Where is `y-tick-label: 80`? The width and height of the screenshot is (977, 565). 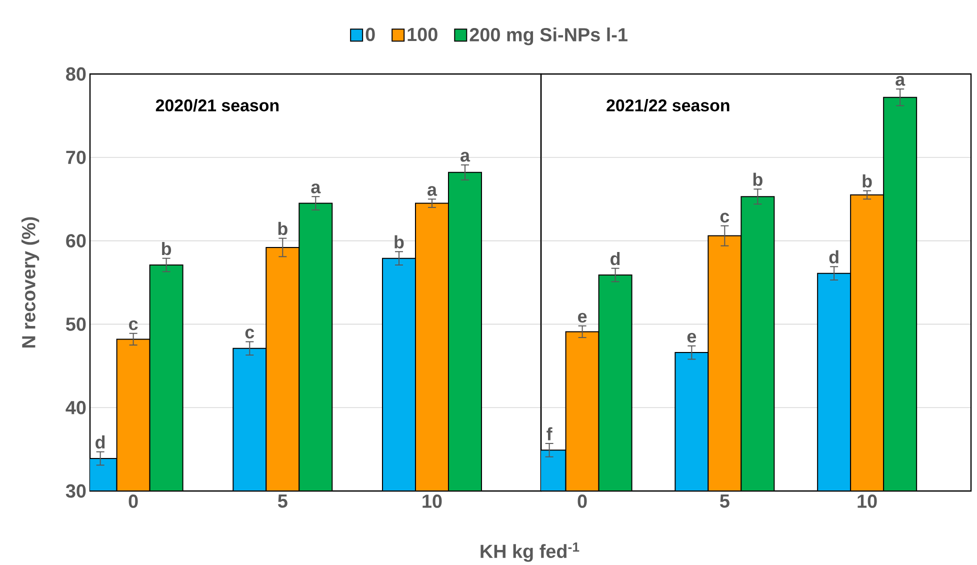 y-tick-label: 80 is located at coordinates (76, 74).